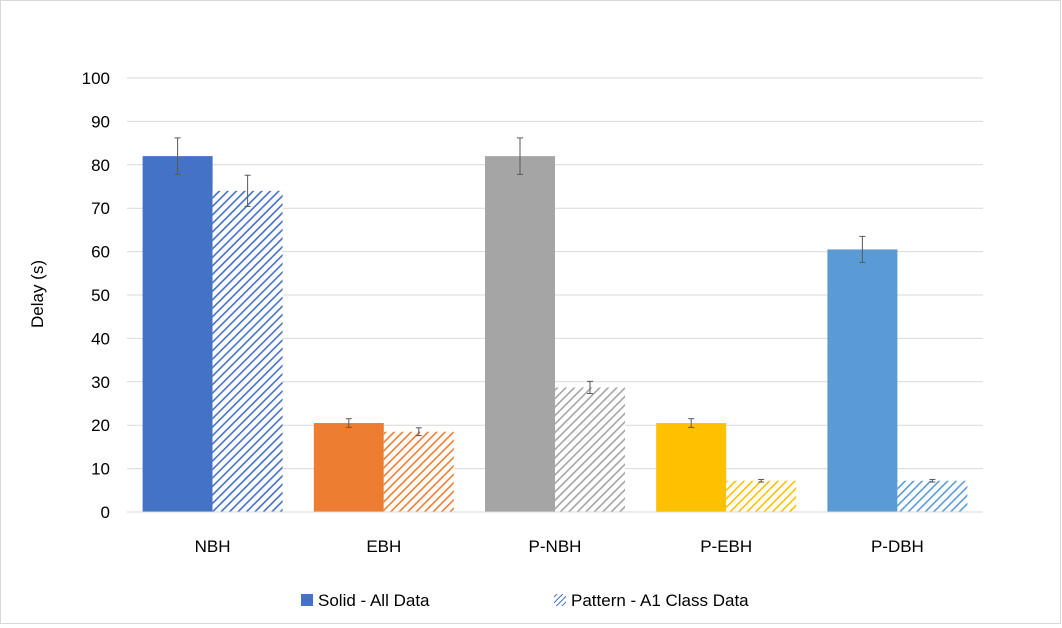 The height and width of the screenshot is (628, 1062). What do you see at coordinates (177, 334) in the screenshot?
I see `bar-nbh-solid` at bounding box center [177, 334].